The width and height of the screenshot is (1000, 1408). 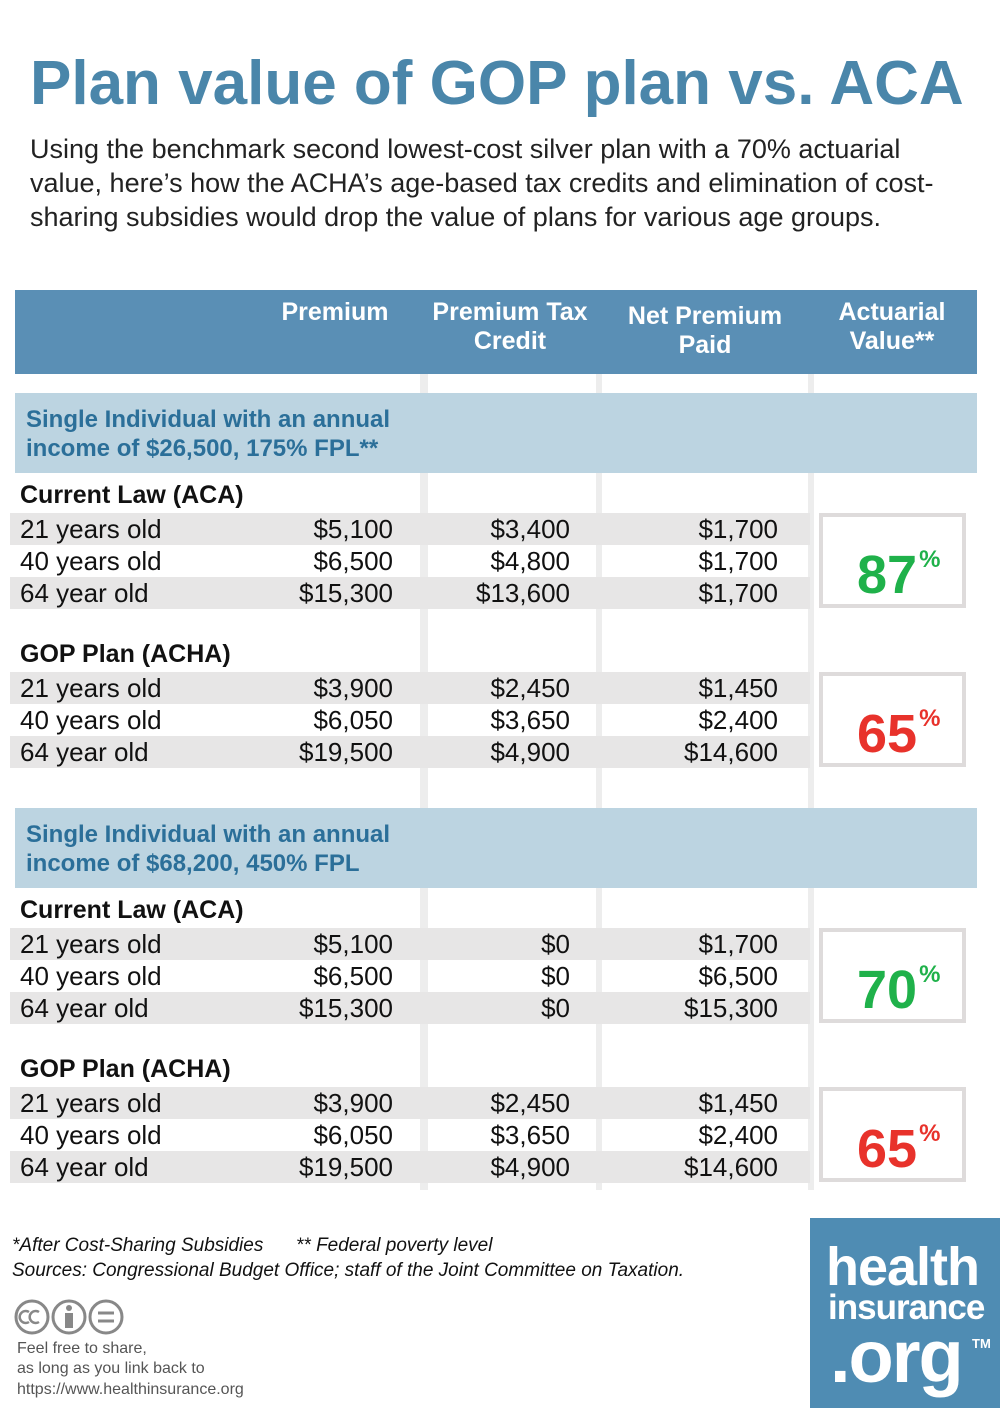 I want to click on share-text: https://www.healthinsurance.org, so click(x=130, y=1389).